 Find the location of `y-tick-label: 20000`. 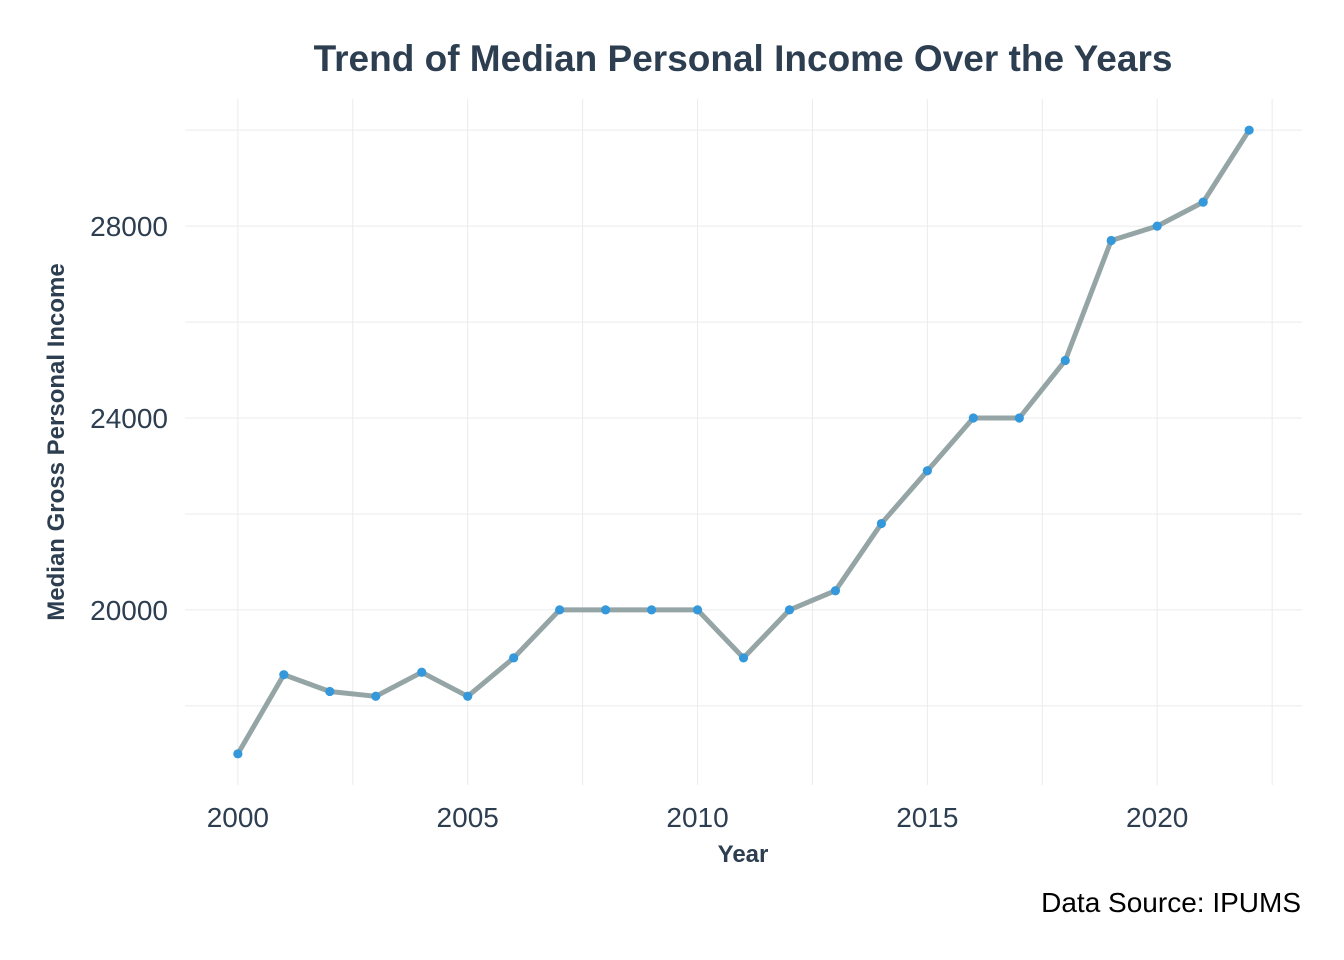

y-tick-label: 20000 is located at coordinates (129, 610).